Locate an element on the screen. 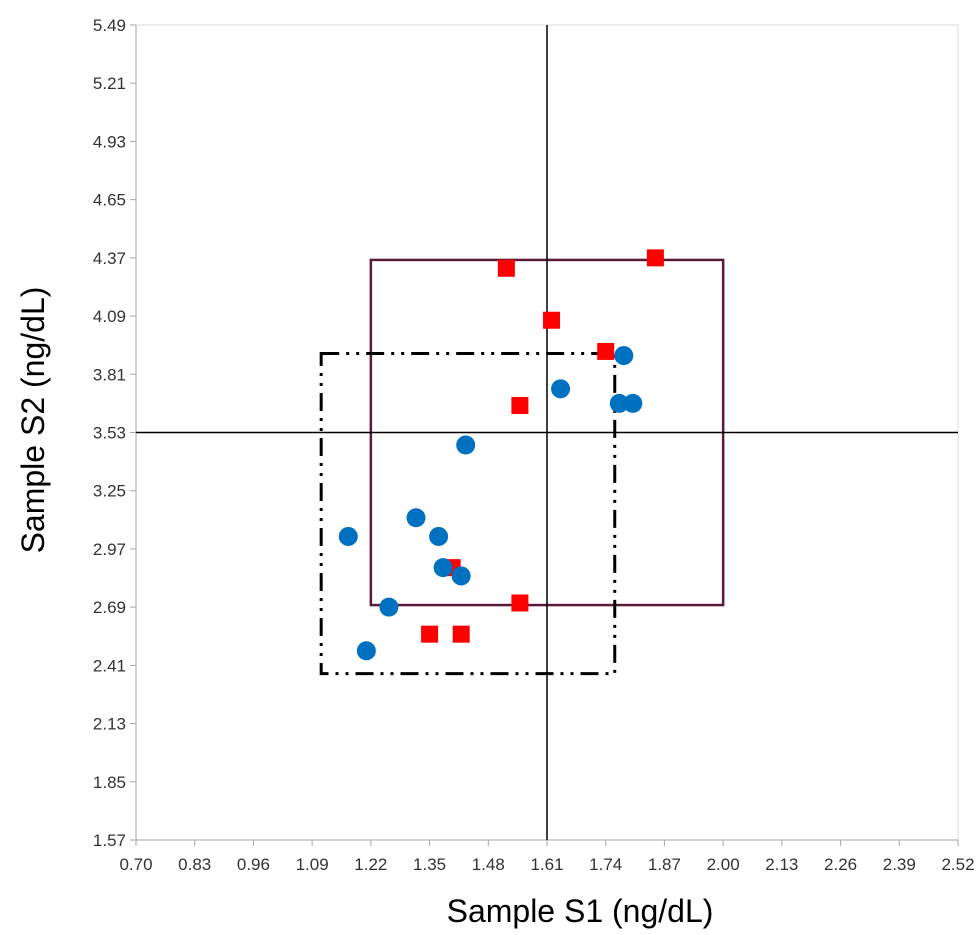  x-tick-label: 0.96 is located at coordinates (253, 864).